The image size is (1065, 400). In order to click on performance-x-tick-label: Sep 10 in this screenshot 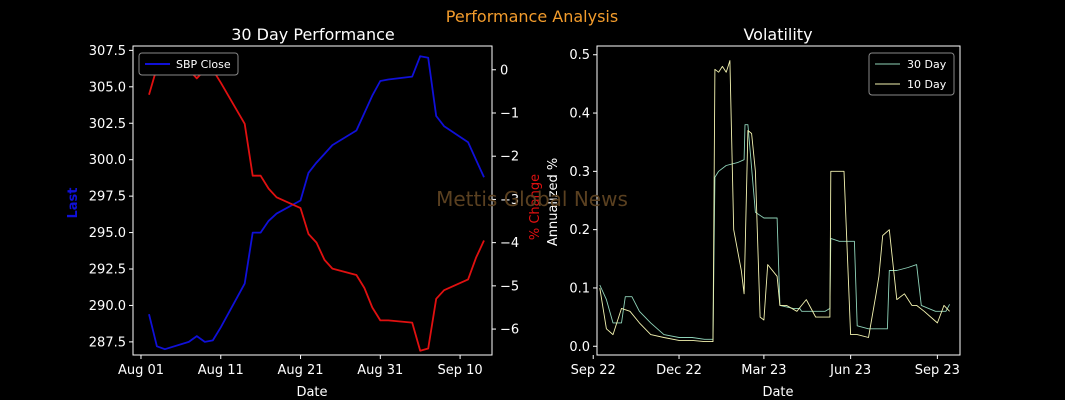, I will do `click(459, 370)`.